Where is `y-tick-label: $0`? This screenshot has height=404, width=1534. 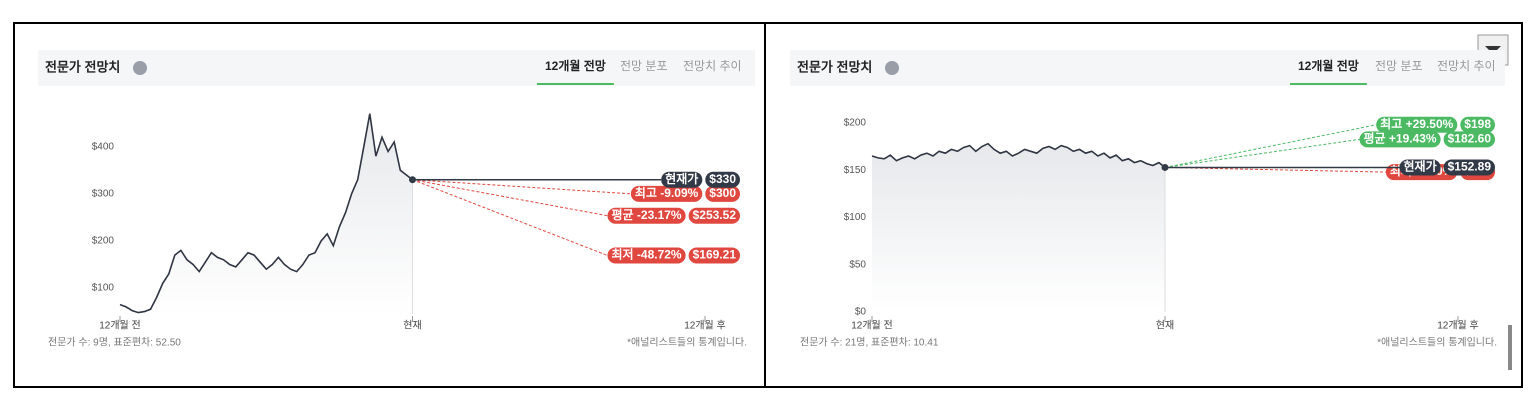 y-tick-label: $0 is located at coordinates (861, 312).